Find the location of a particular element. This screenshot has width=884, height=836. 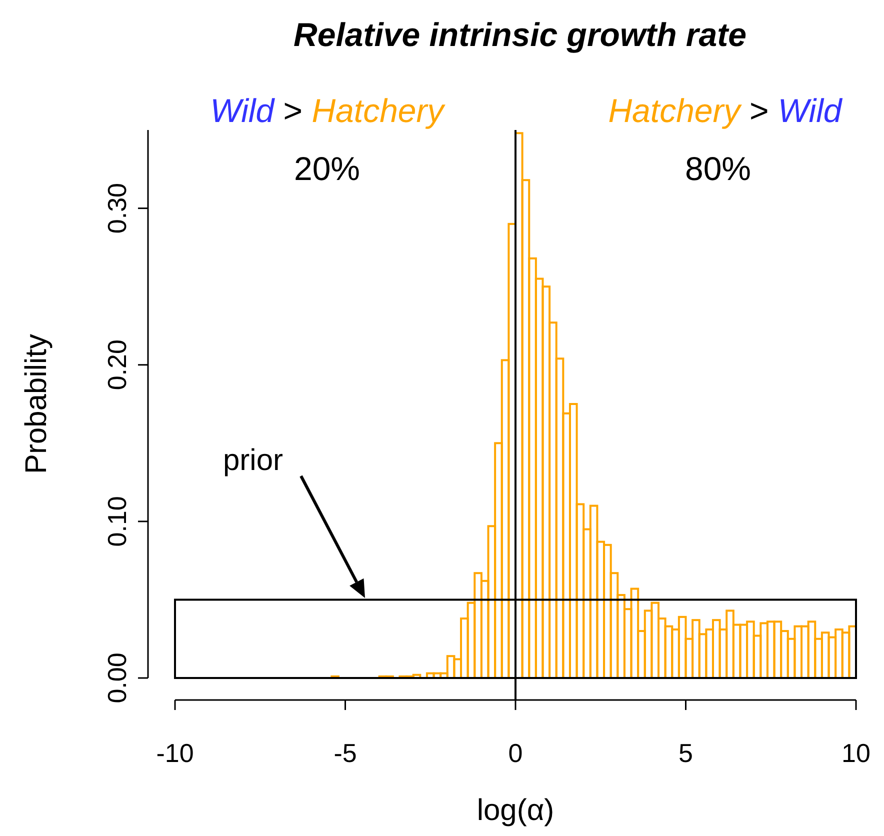

y-tick-label: 0.00 is located at coordinates (117, 678).